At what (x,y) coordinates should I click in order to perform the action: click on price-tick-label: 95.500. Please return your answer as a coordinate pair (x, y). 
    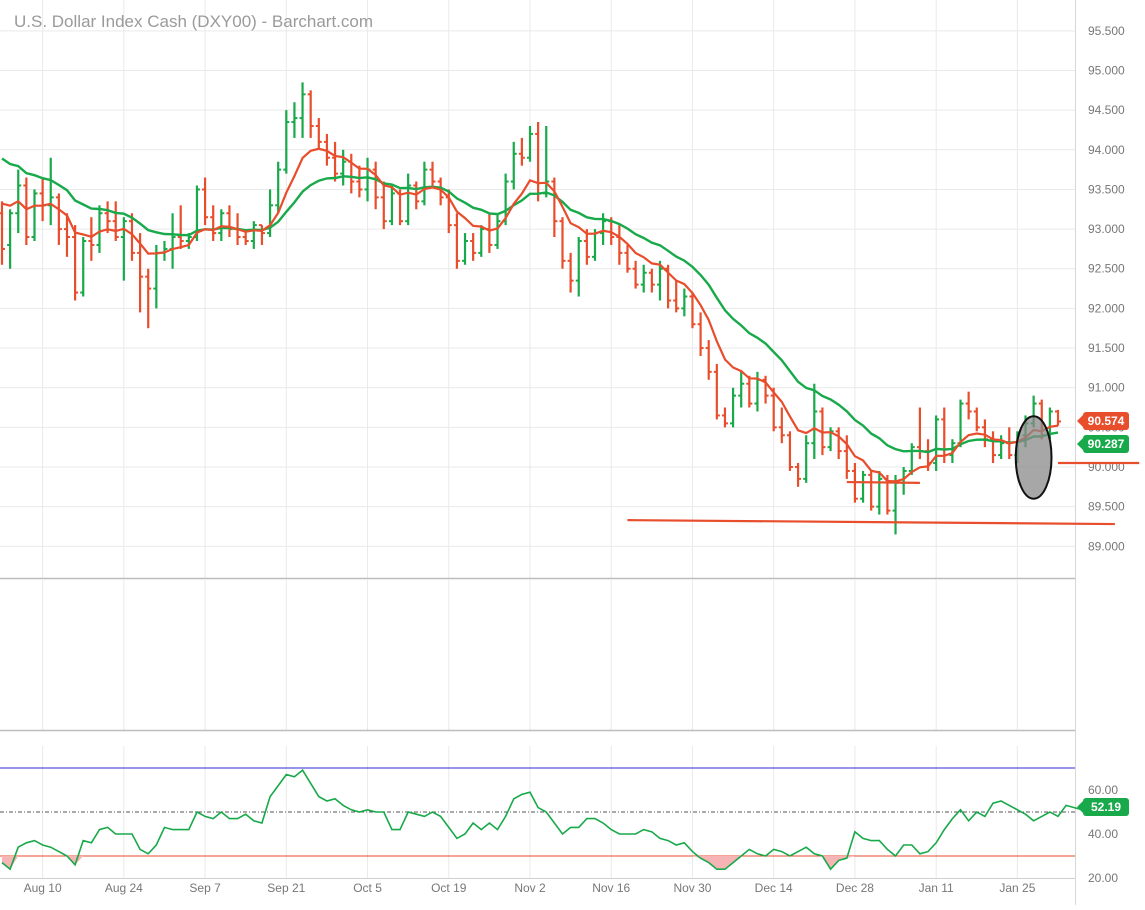
    Looking at the image, I should click on (1106, 31).